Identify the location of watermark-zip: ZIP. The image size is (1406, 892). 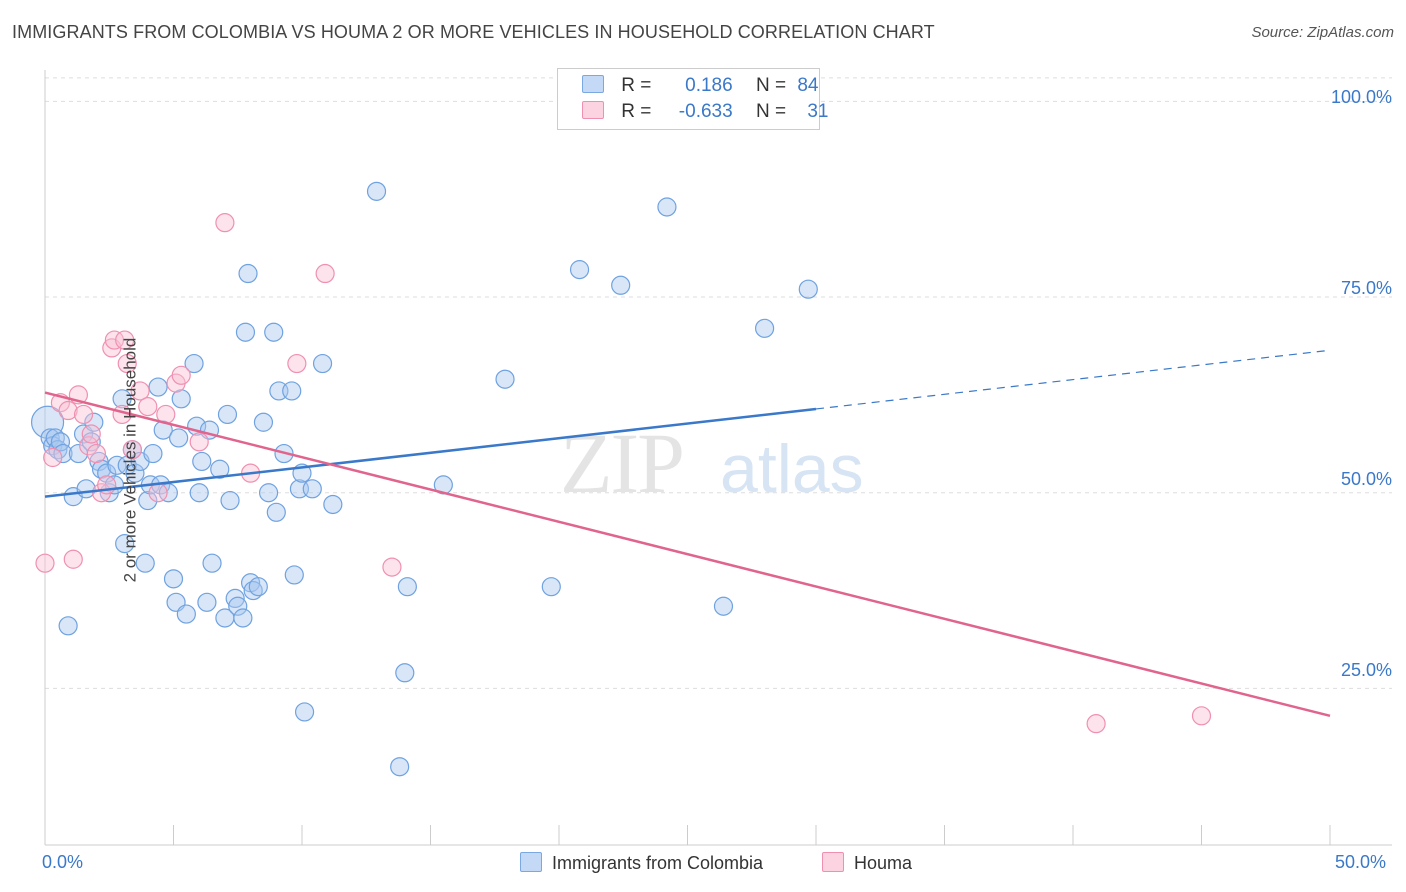
(621, 463).